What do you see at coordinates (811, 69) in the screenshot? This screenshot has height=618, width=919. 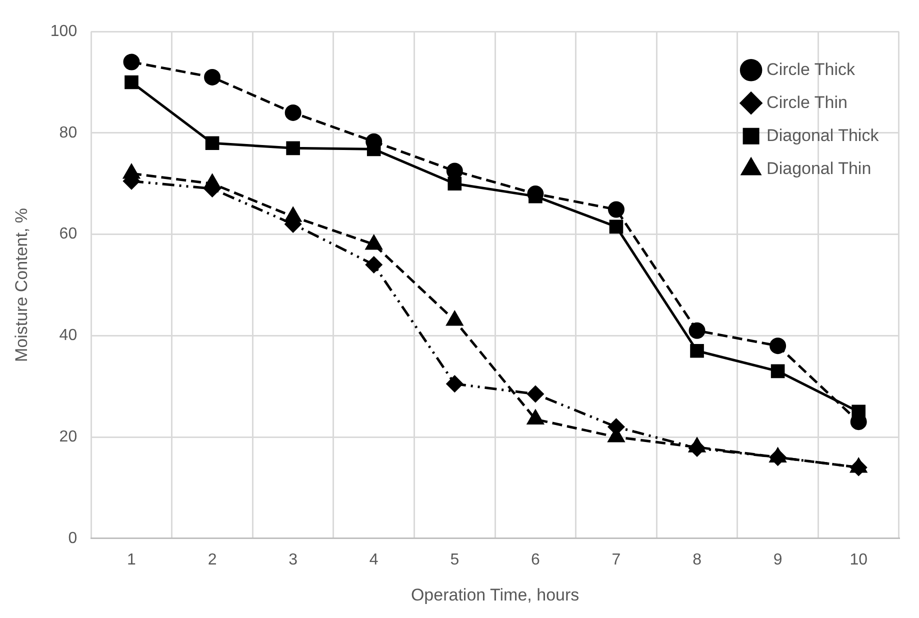 I see `legend-label: Circle Thick` at bounding box center [811, 69].